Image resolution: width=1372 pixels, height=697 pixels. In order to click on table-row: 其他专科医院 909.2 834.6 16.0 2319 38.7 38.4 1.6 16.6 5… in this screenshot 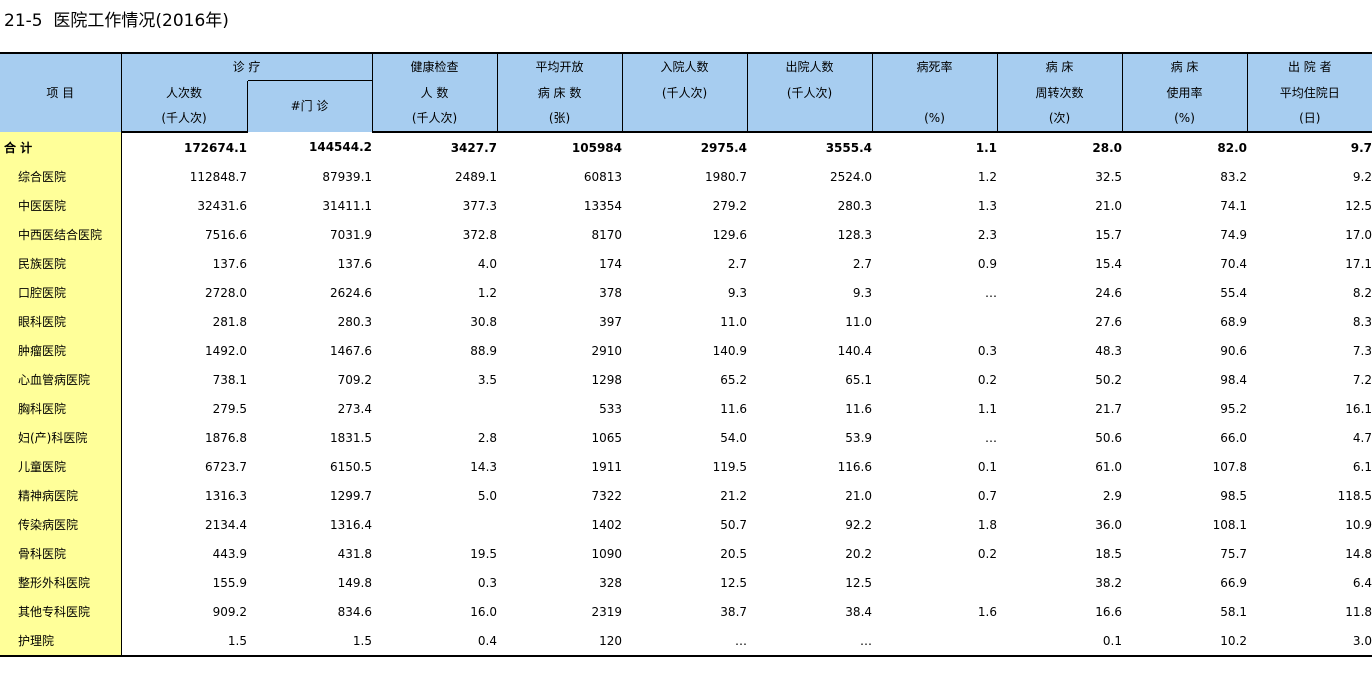, I will do `click(686, 611)`.